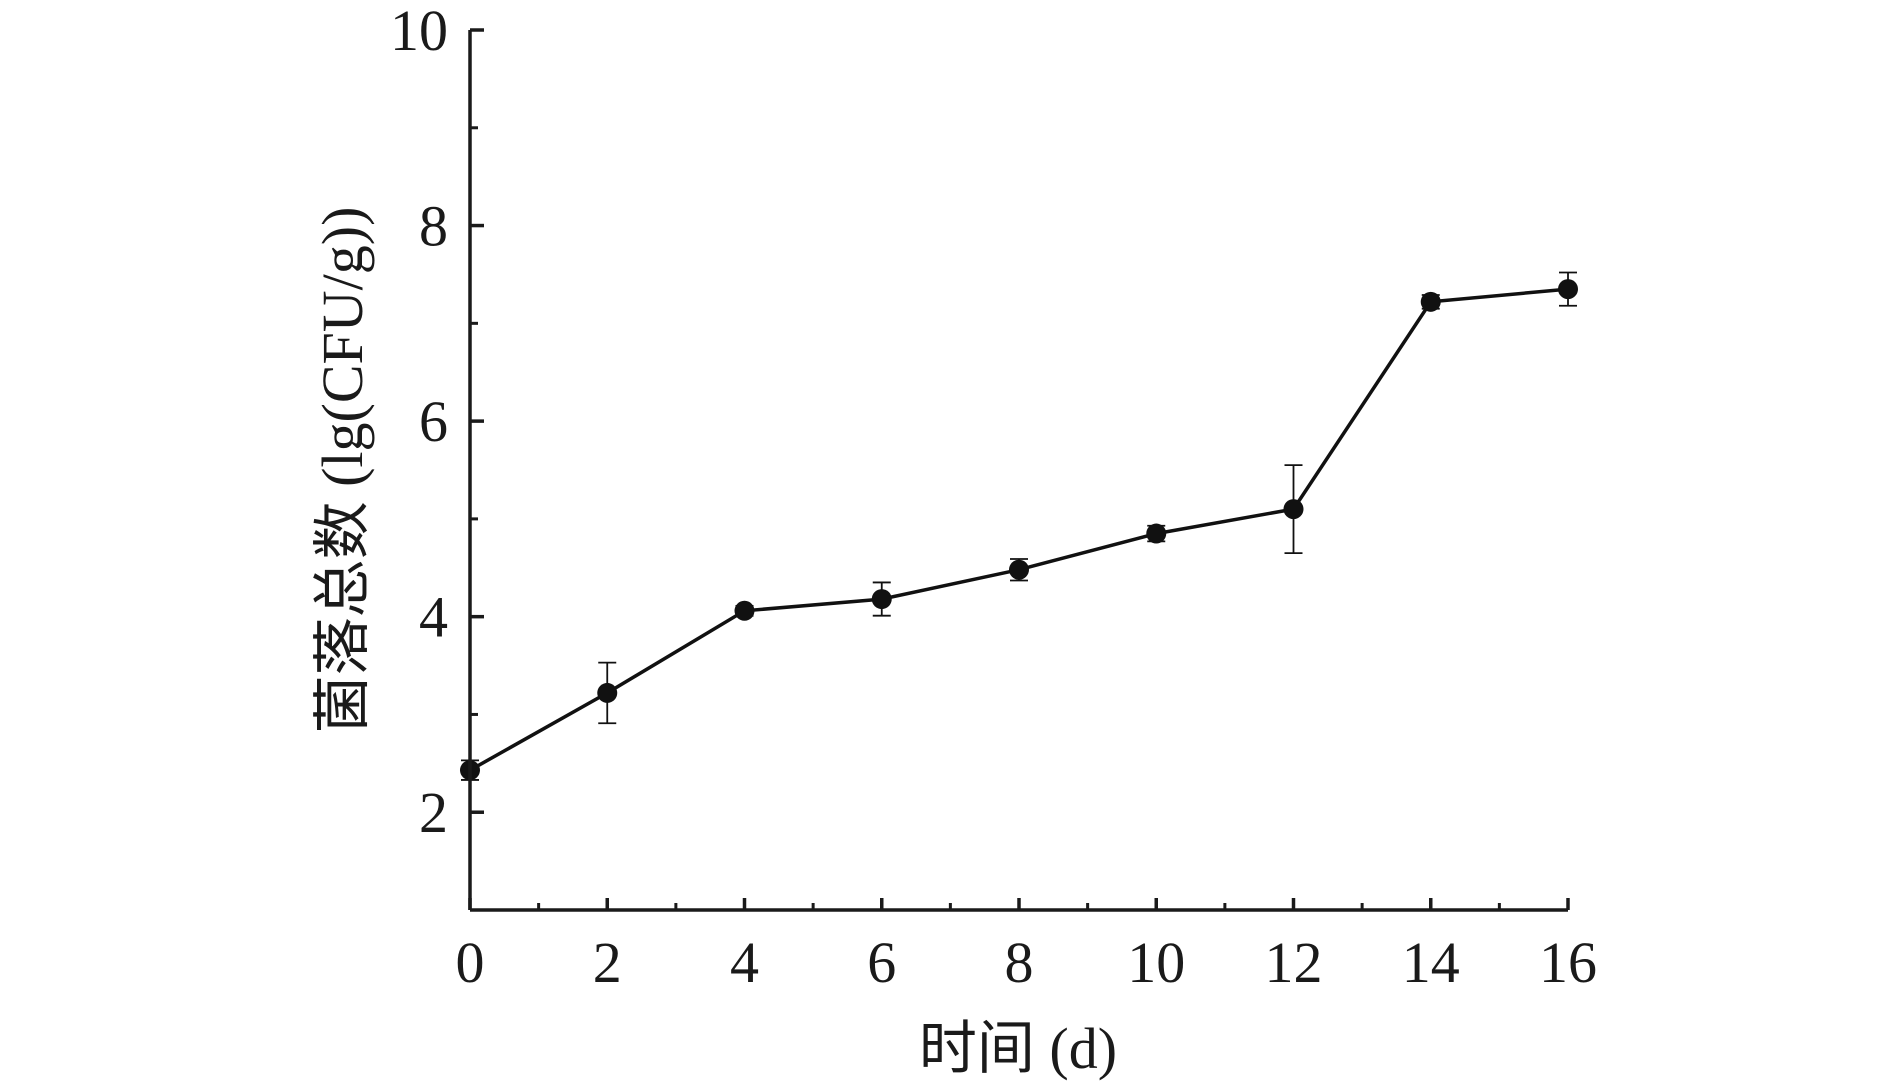  What do you see at coordinates (342, 470) in the screenshot?
I see `y-axis-title: 菌落总数 (lg(CFU/g))` at bounding box center [342, 470].